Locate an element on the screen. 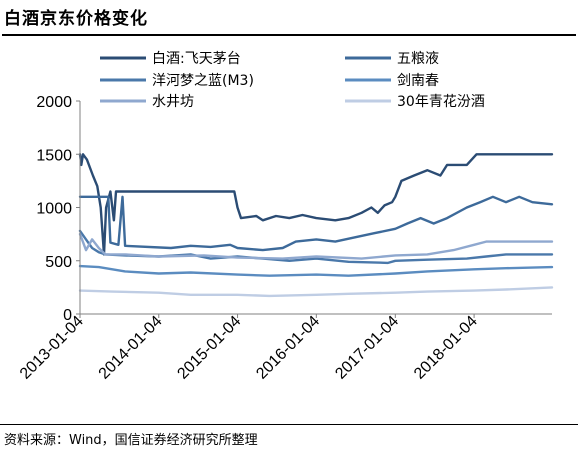  x-tick-label: 2018-01-04 is located at coordinates (446, 348).